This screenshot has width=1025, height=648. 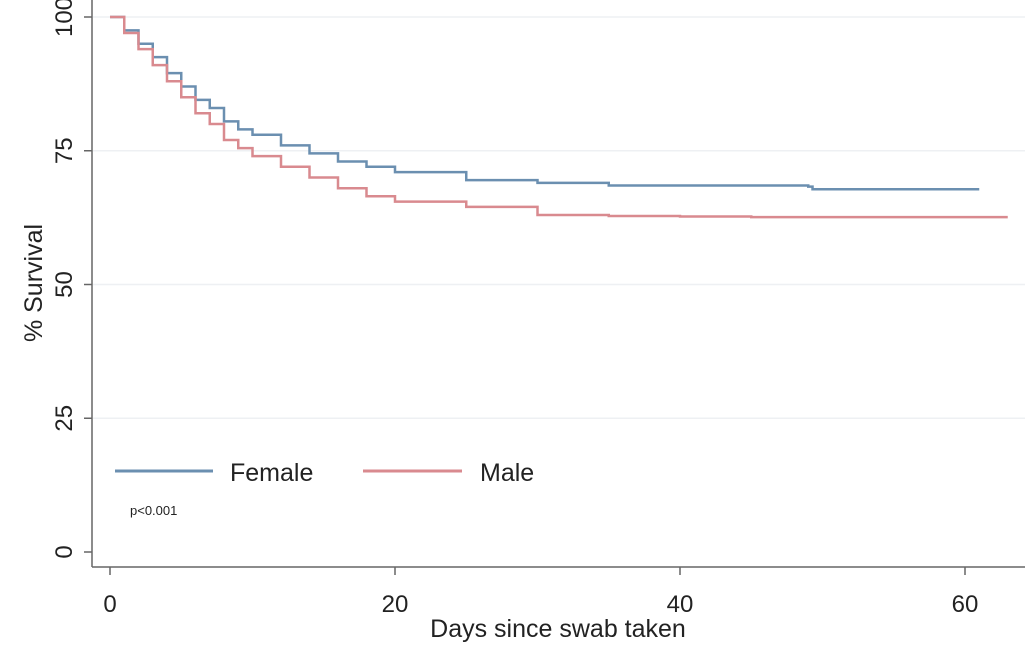 What do you see at coordinates (64, 418) in the screenshot?
I see `y-tick-label: 25` at bounding box center [64, 418].